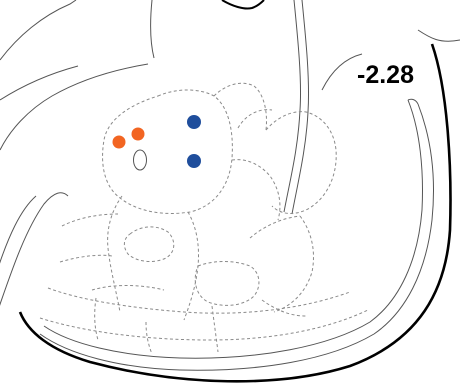 The height and width of the screenshot is (388, 460). What do you see at coordinates (156, 141) in the screenshot?
I see `injection-markers` at bounding box center [156, 141].